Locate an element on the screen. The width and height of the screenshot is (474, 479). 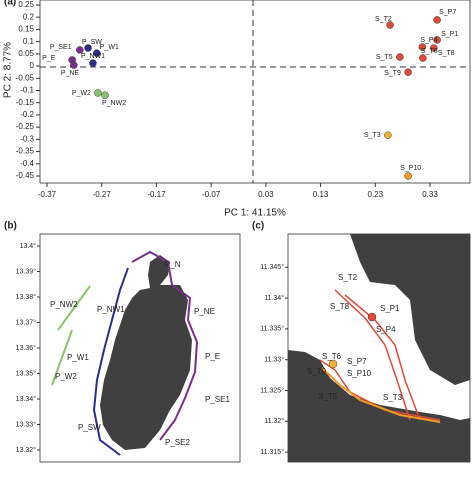
point-label: P_W1 is located at coordinates (109, 47).